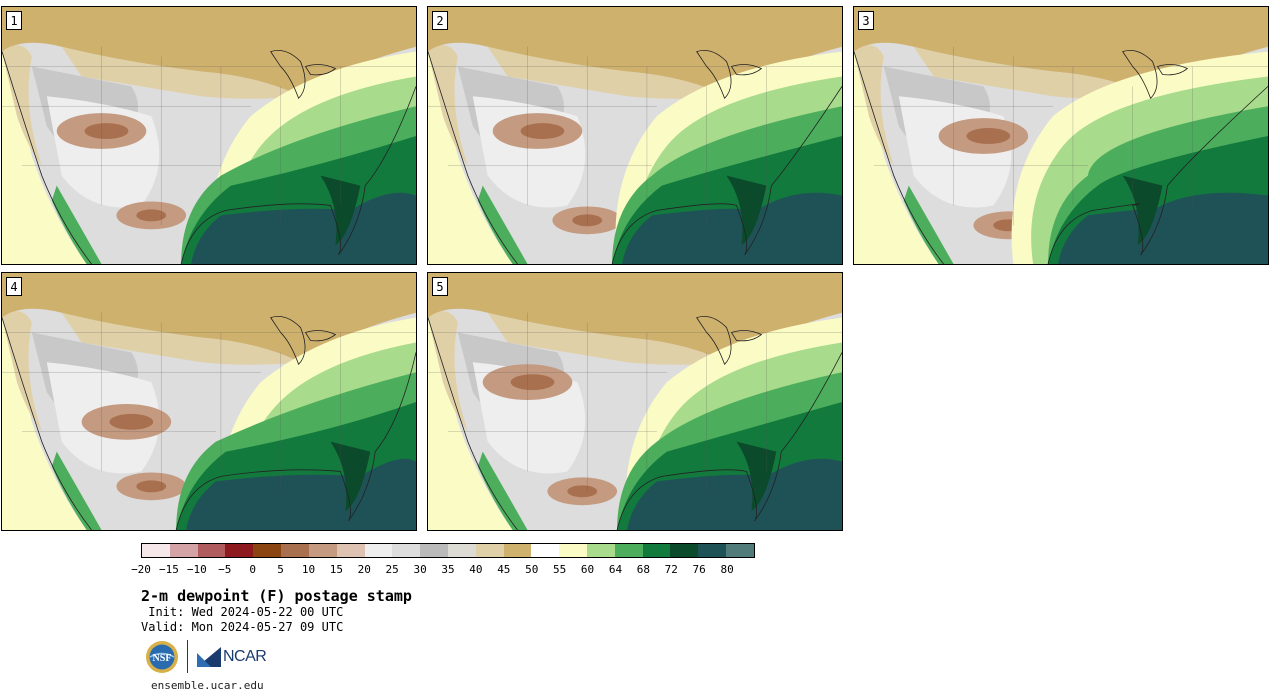 This screenshot has height=696, width=1280. I want to click on colorbar-tick: 55, so click(560, 569).